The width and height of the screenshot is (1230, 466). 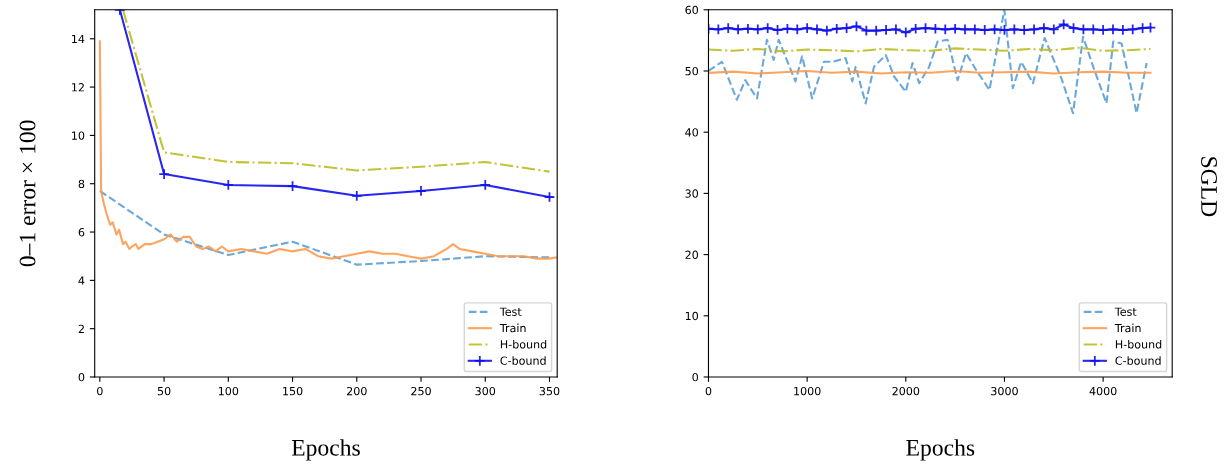 I want to click on x-tick-label: 50, so click(x=164, y=391).